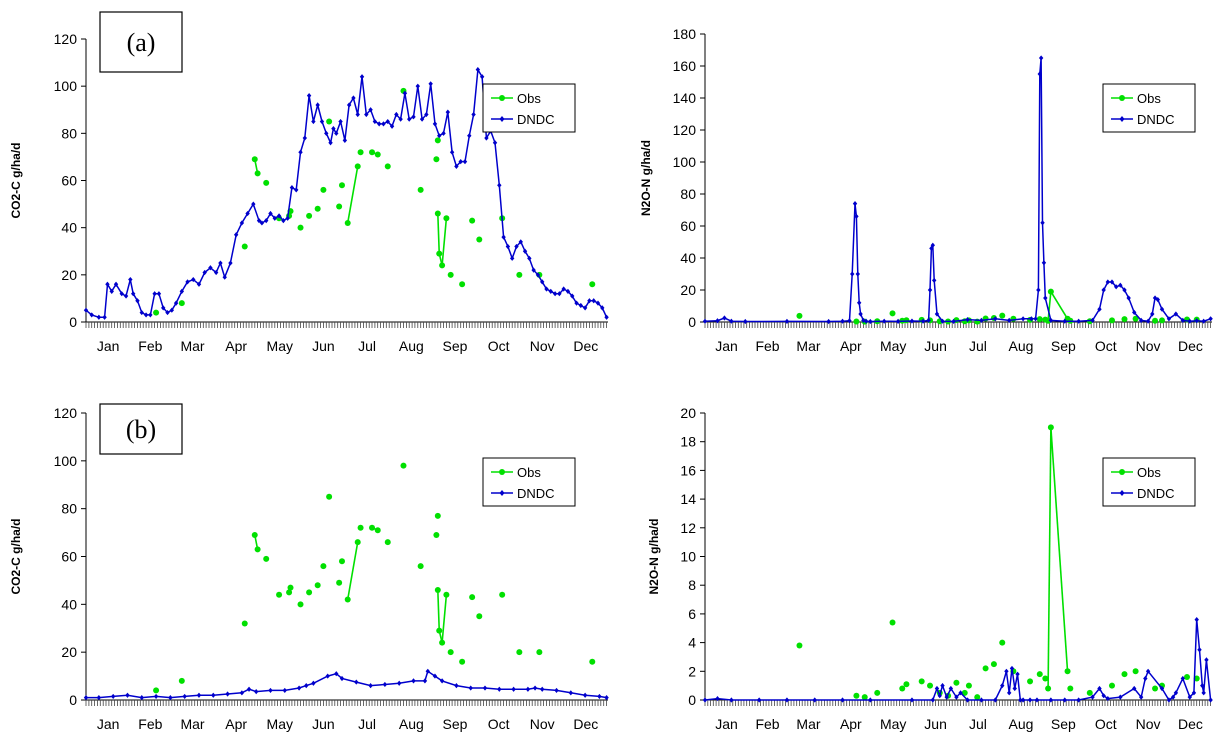 This screenshot has height=733, width=1213. Describe the element at coordinates (69, 604) in the screenshot. I see `y-tick-label: 40` at that location.